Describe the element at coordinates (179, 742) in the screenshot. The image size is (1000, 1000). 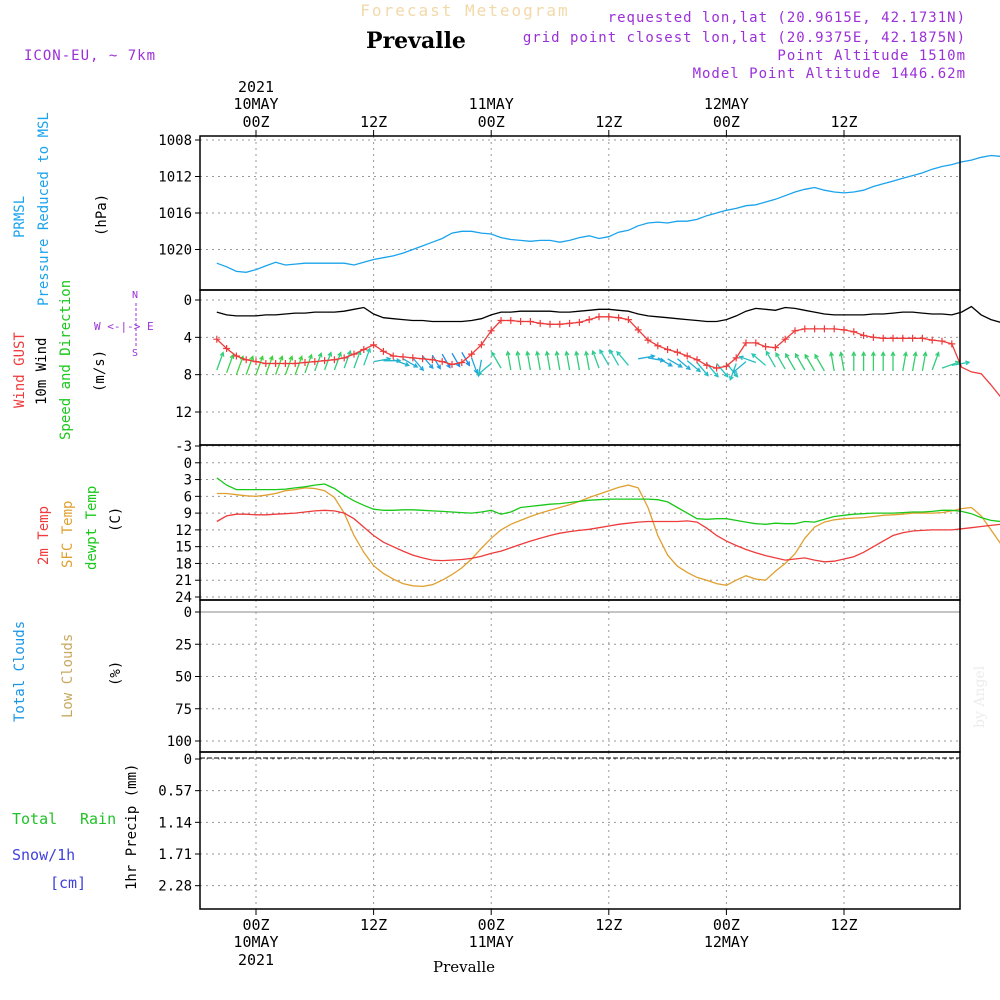
I see `ytick-label-cloud: 100` at that location.